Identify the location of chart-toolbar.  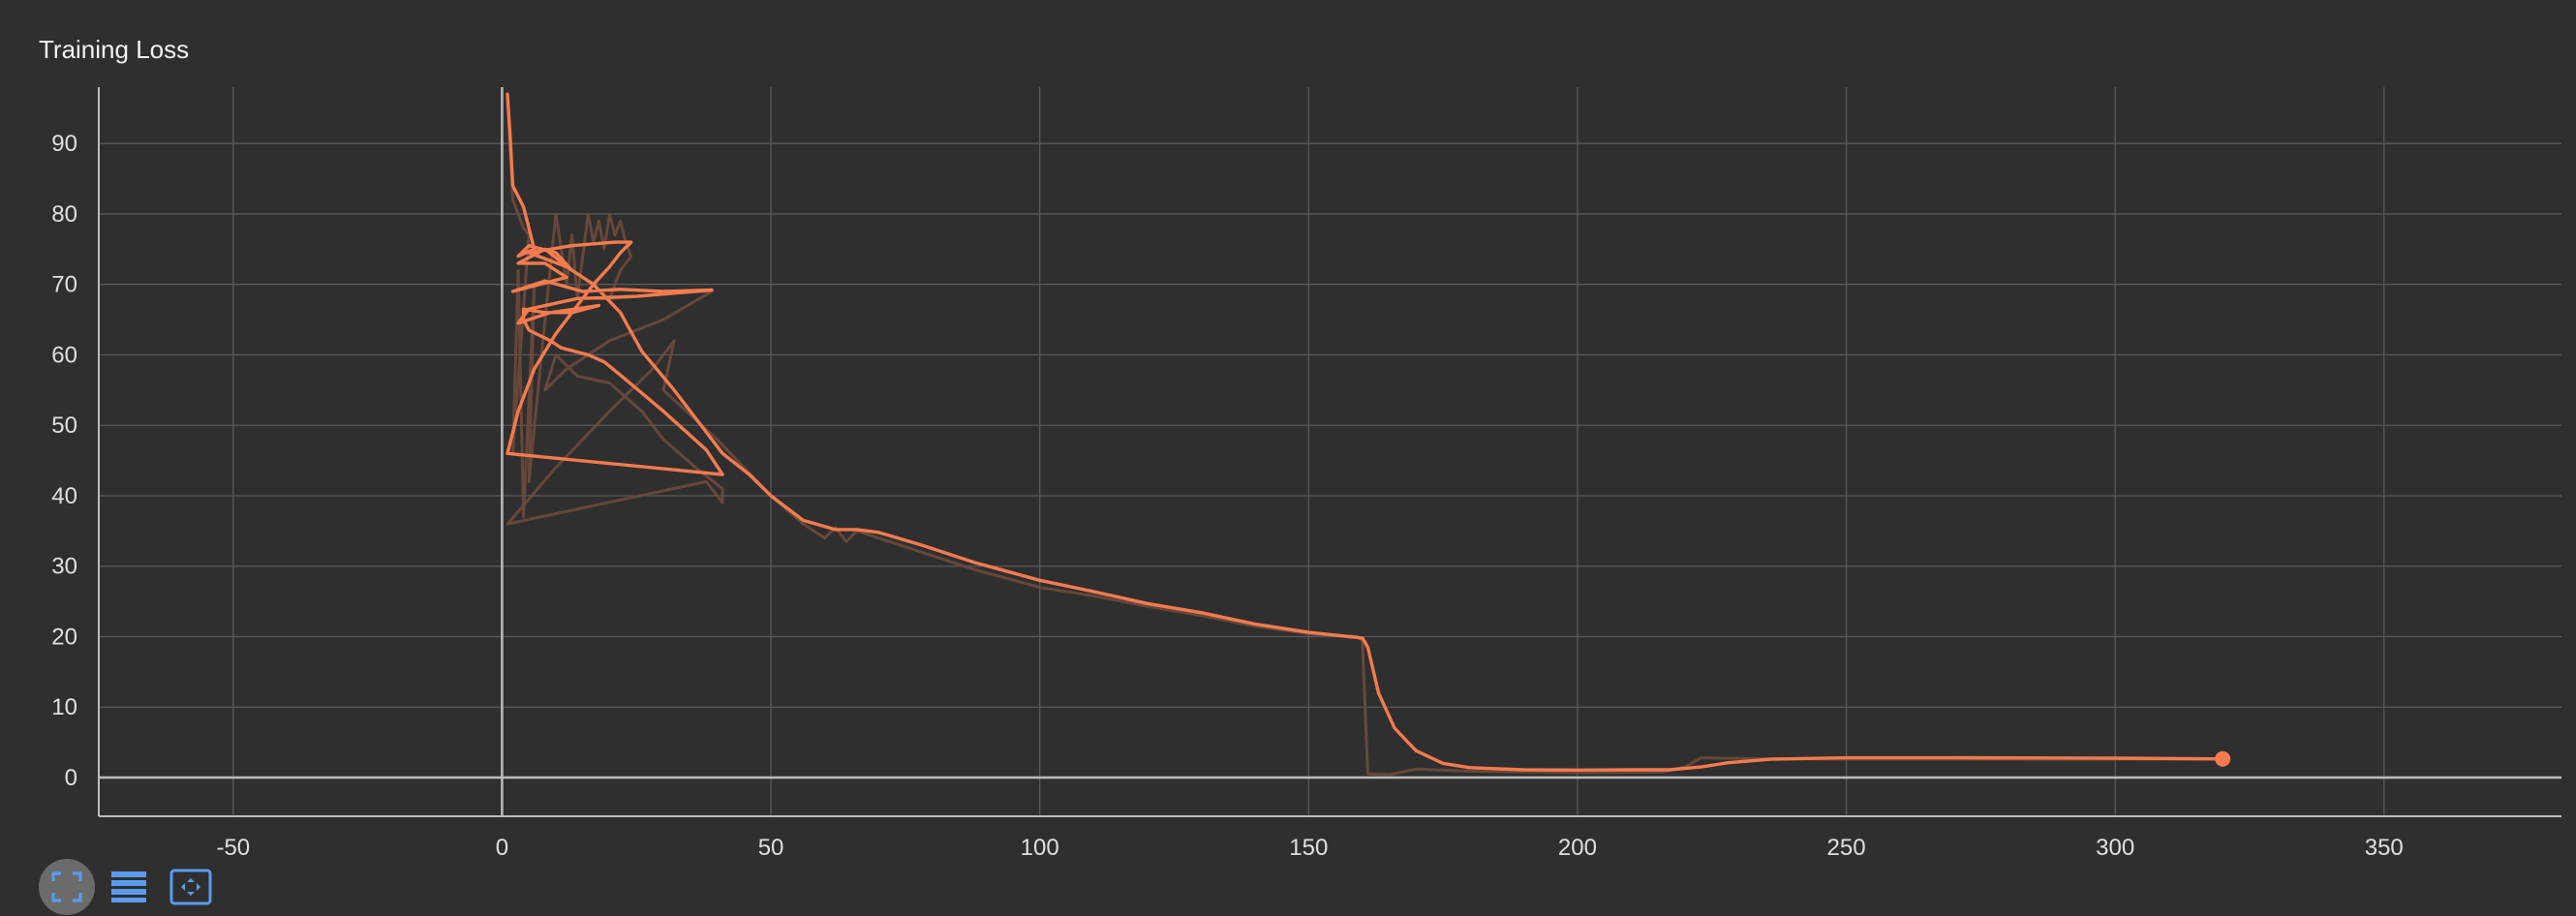
(129, 887).